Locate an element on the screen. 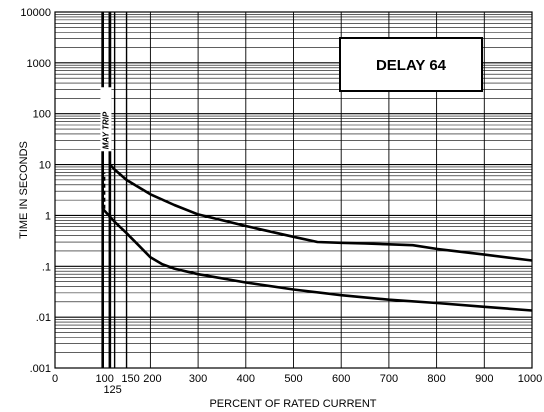  x-tick-label: 800 is located at coordinates (436, 379).